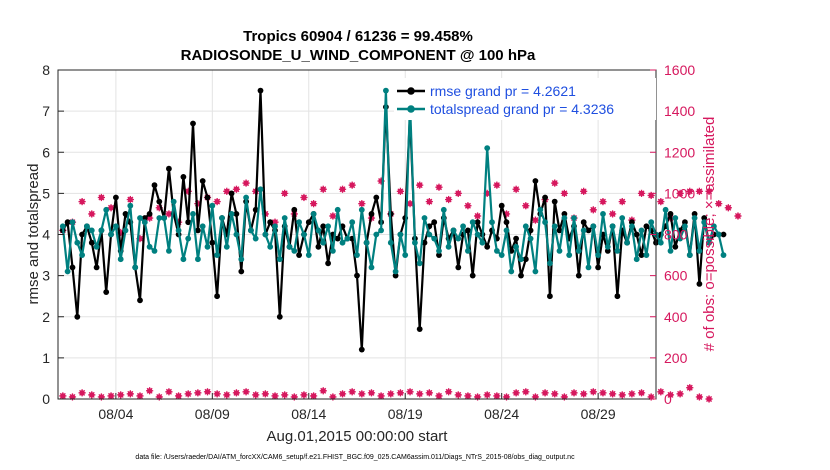 The width and height of the screenshot is (830, 470). What do you see at coordinates (676, 235) in the screenshot?
I see `y-right-tick-label: 800` at bounding box center [676, 235].